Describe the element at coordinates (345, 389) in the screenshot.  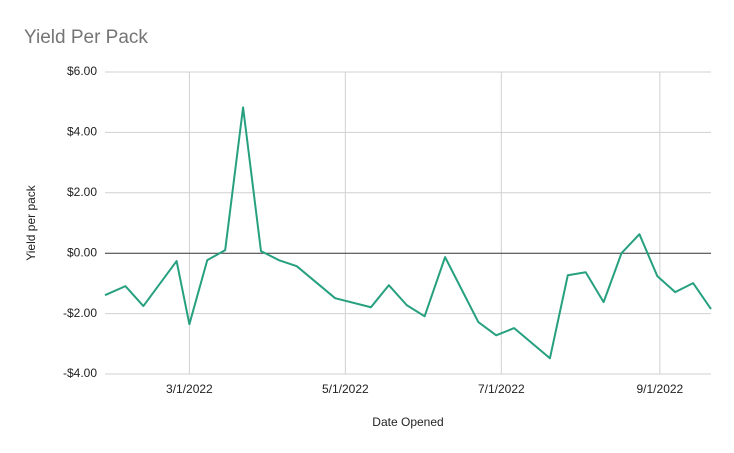
I see `x-tick-label: 5/1/2022` at that location.